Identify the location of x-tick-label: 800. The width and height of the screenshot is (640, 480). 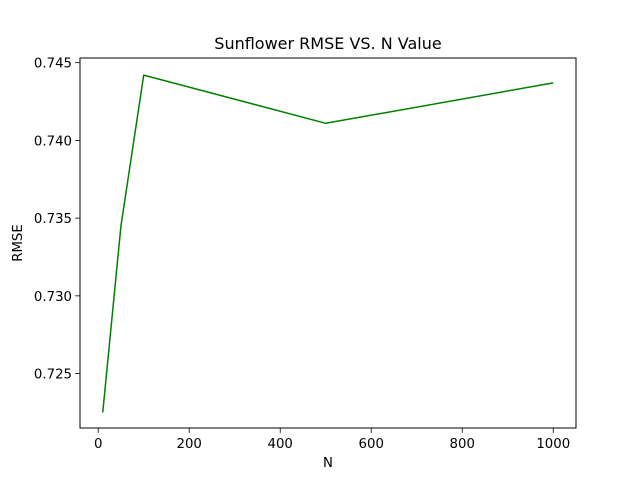
(462, 444).